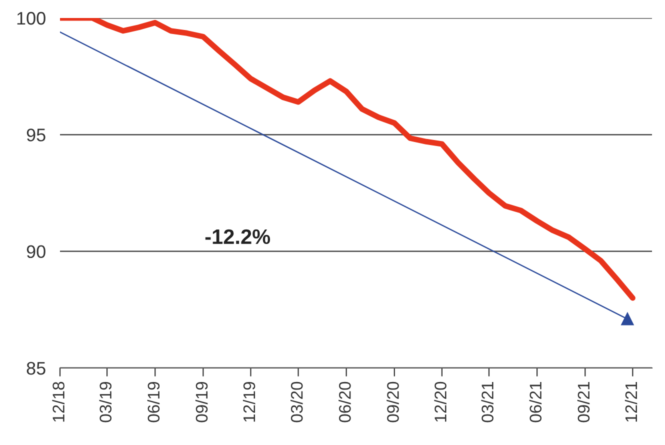 The height and width of the screenshot is (445, 665). I want to click on y-tick-label: 95, so click(36, 135).